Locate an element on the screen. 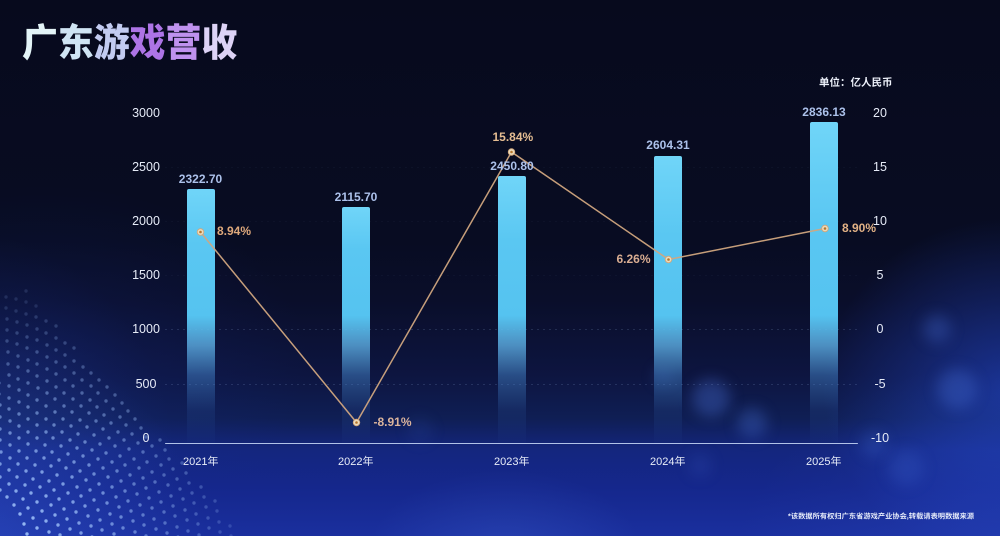  svg-text: 2022 is located at coordinates (350, 462).